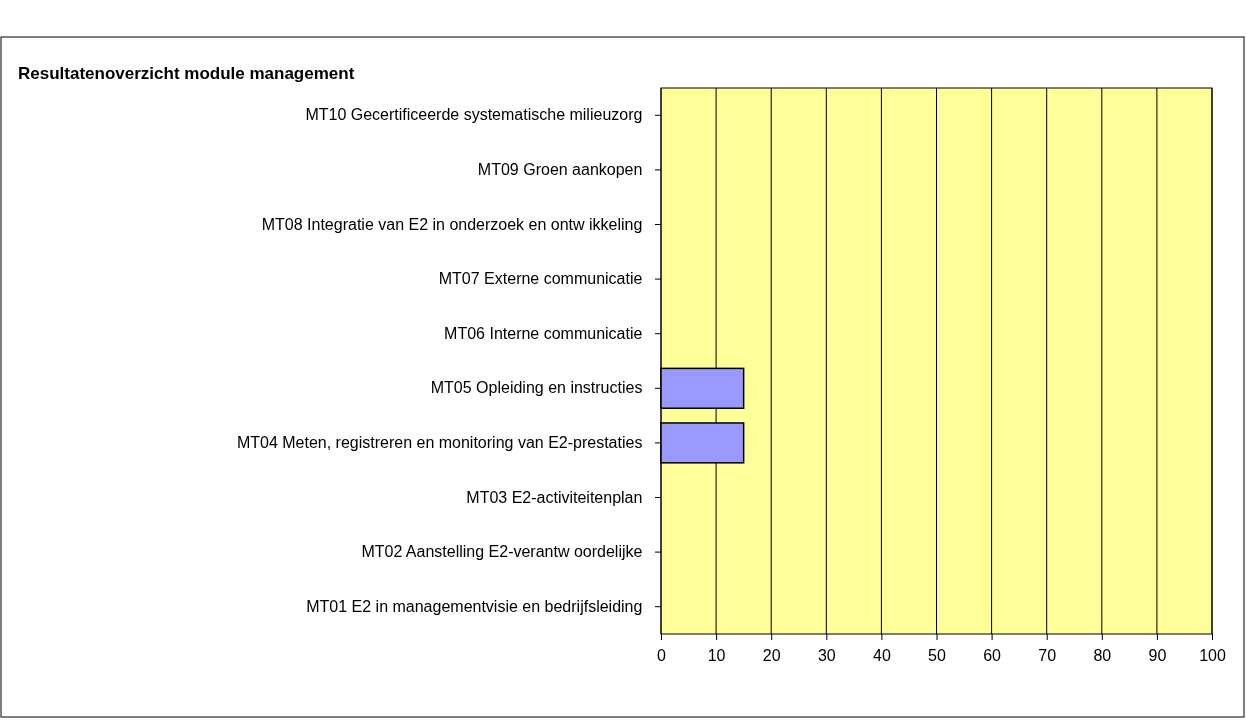 The width and height of the screenshot is (1246, 720). I want to click on x-tick-label: 40, so click(882, 655).